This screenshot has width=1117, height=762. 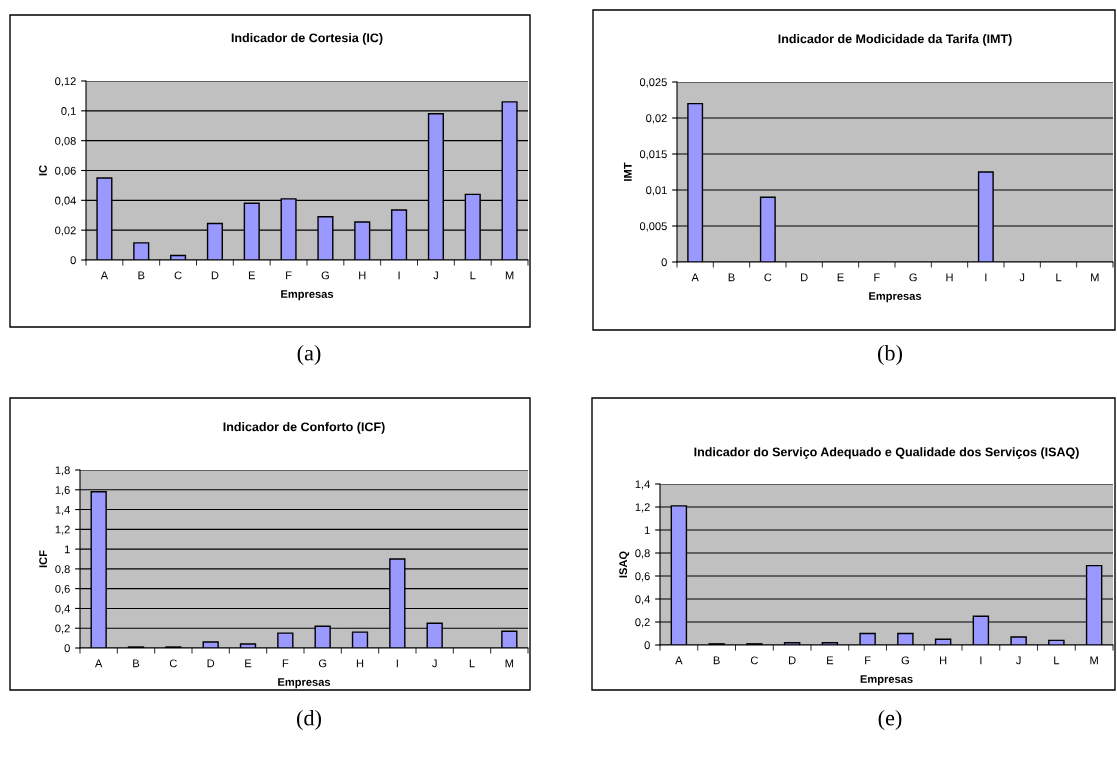 What do you see at coordinates (62, 471) in the screenshot?
I see `y-tick-label: 1,8` at bounding box center [62, 471].